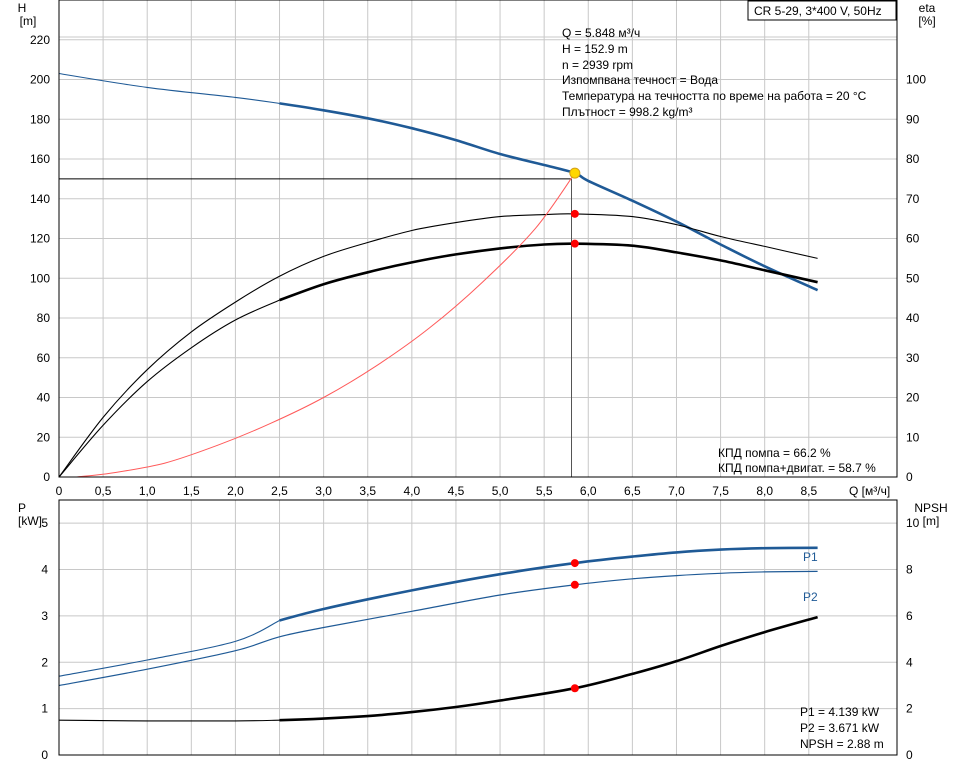  I want to click on y-tick-label-left: 5, so click(44, 523).